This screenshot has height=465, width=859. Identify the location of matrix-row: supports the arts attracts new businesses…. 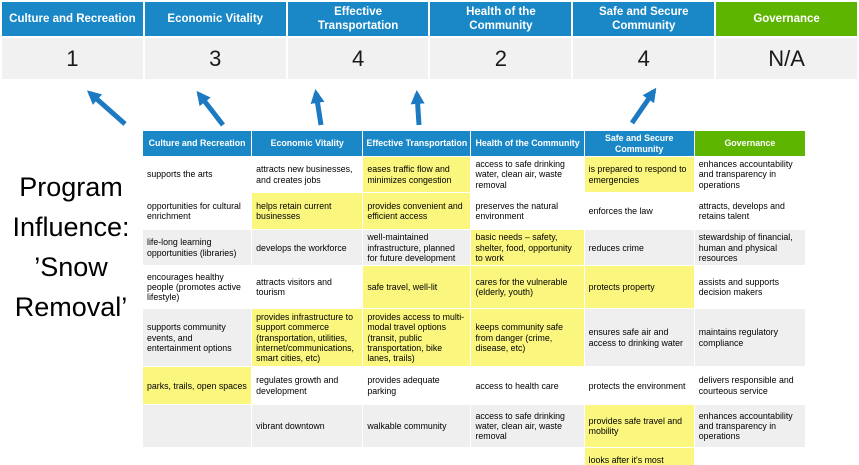
(474, 175).